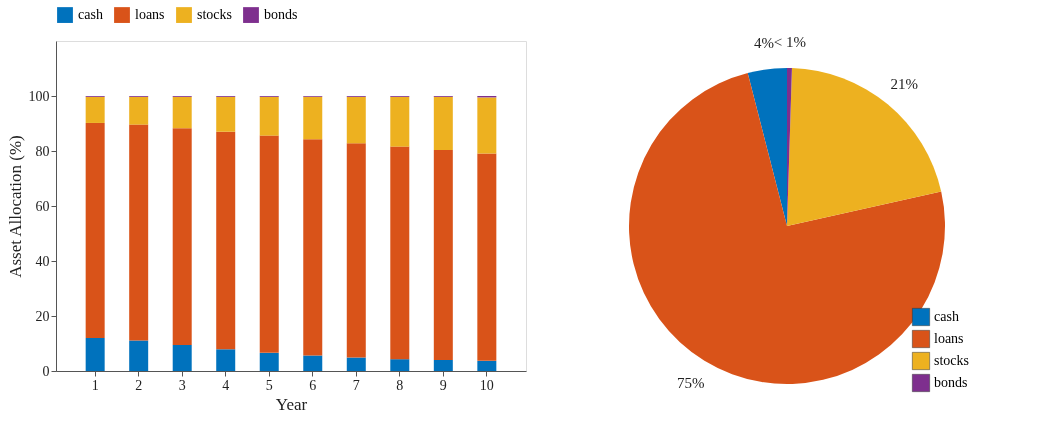 The height and width of the screenshot is (433, 1060). I want to click on y-tick-label: 20, so click(42, 316).